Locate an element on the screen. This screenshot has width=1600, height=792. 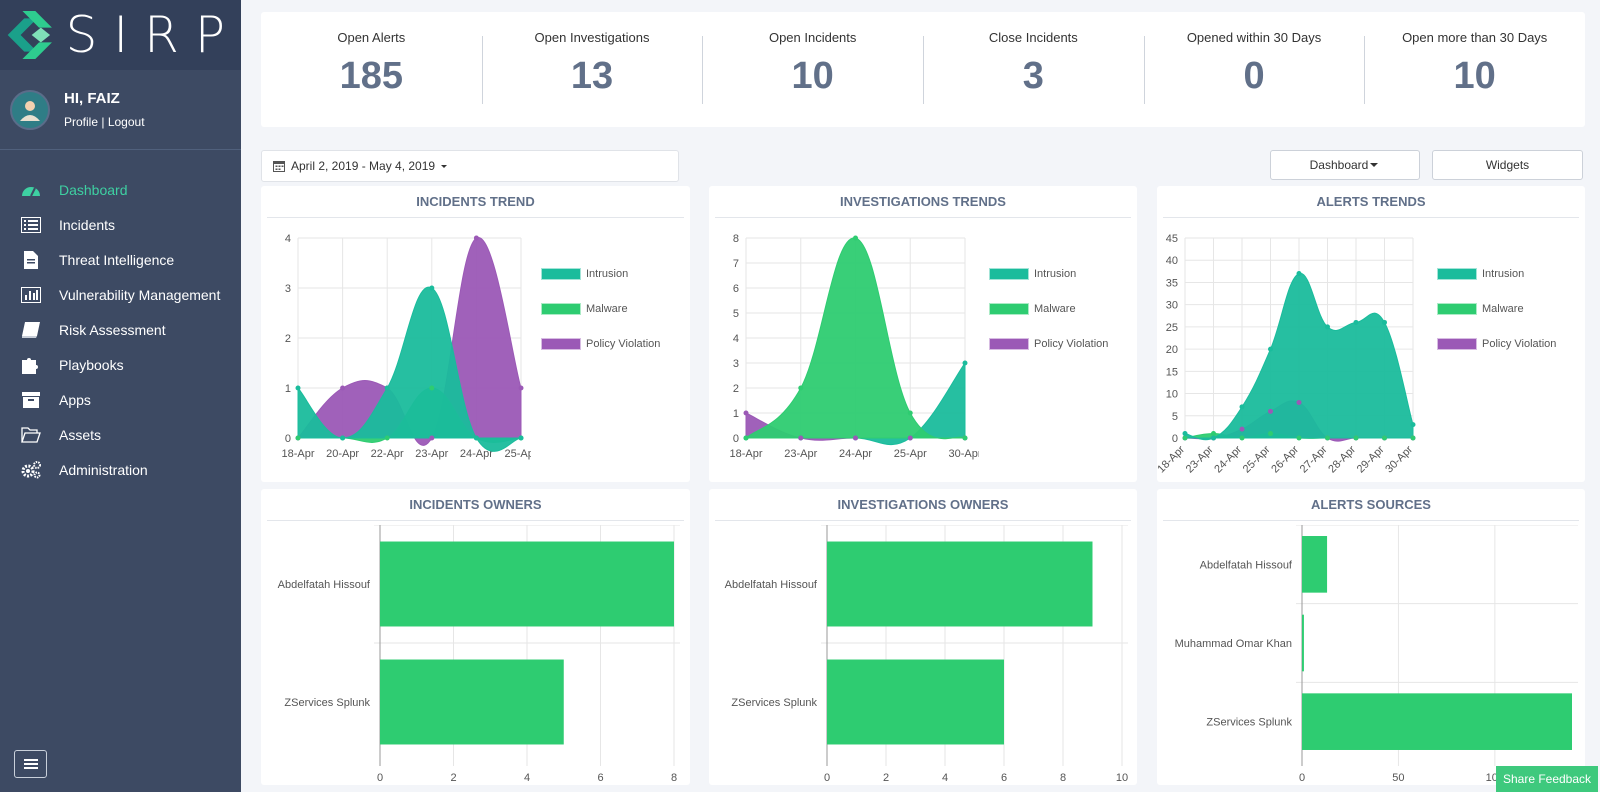
widgets-button: Widgets is located at coordinates (1507, 165).